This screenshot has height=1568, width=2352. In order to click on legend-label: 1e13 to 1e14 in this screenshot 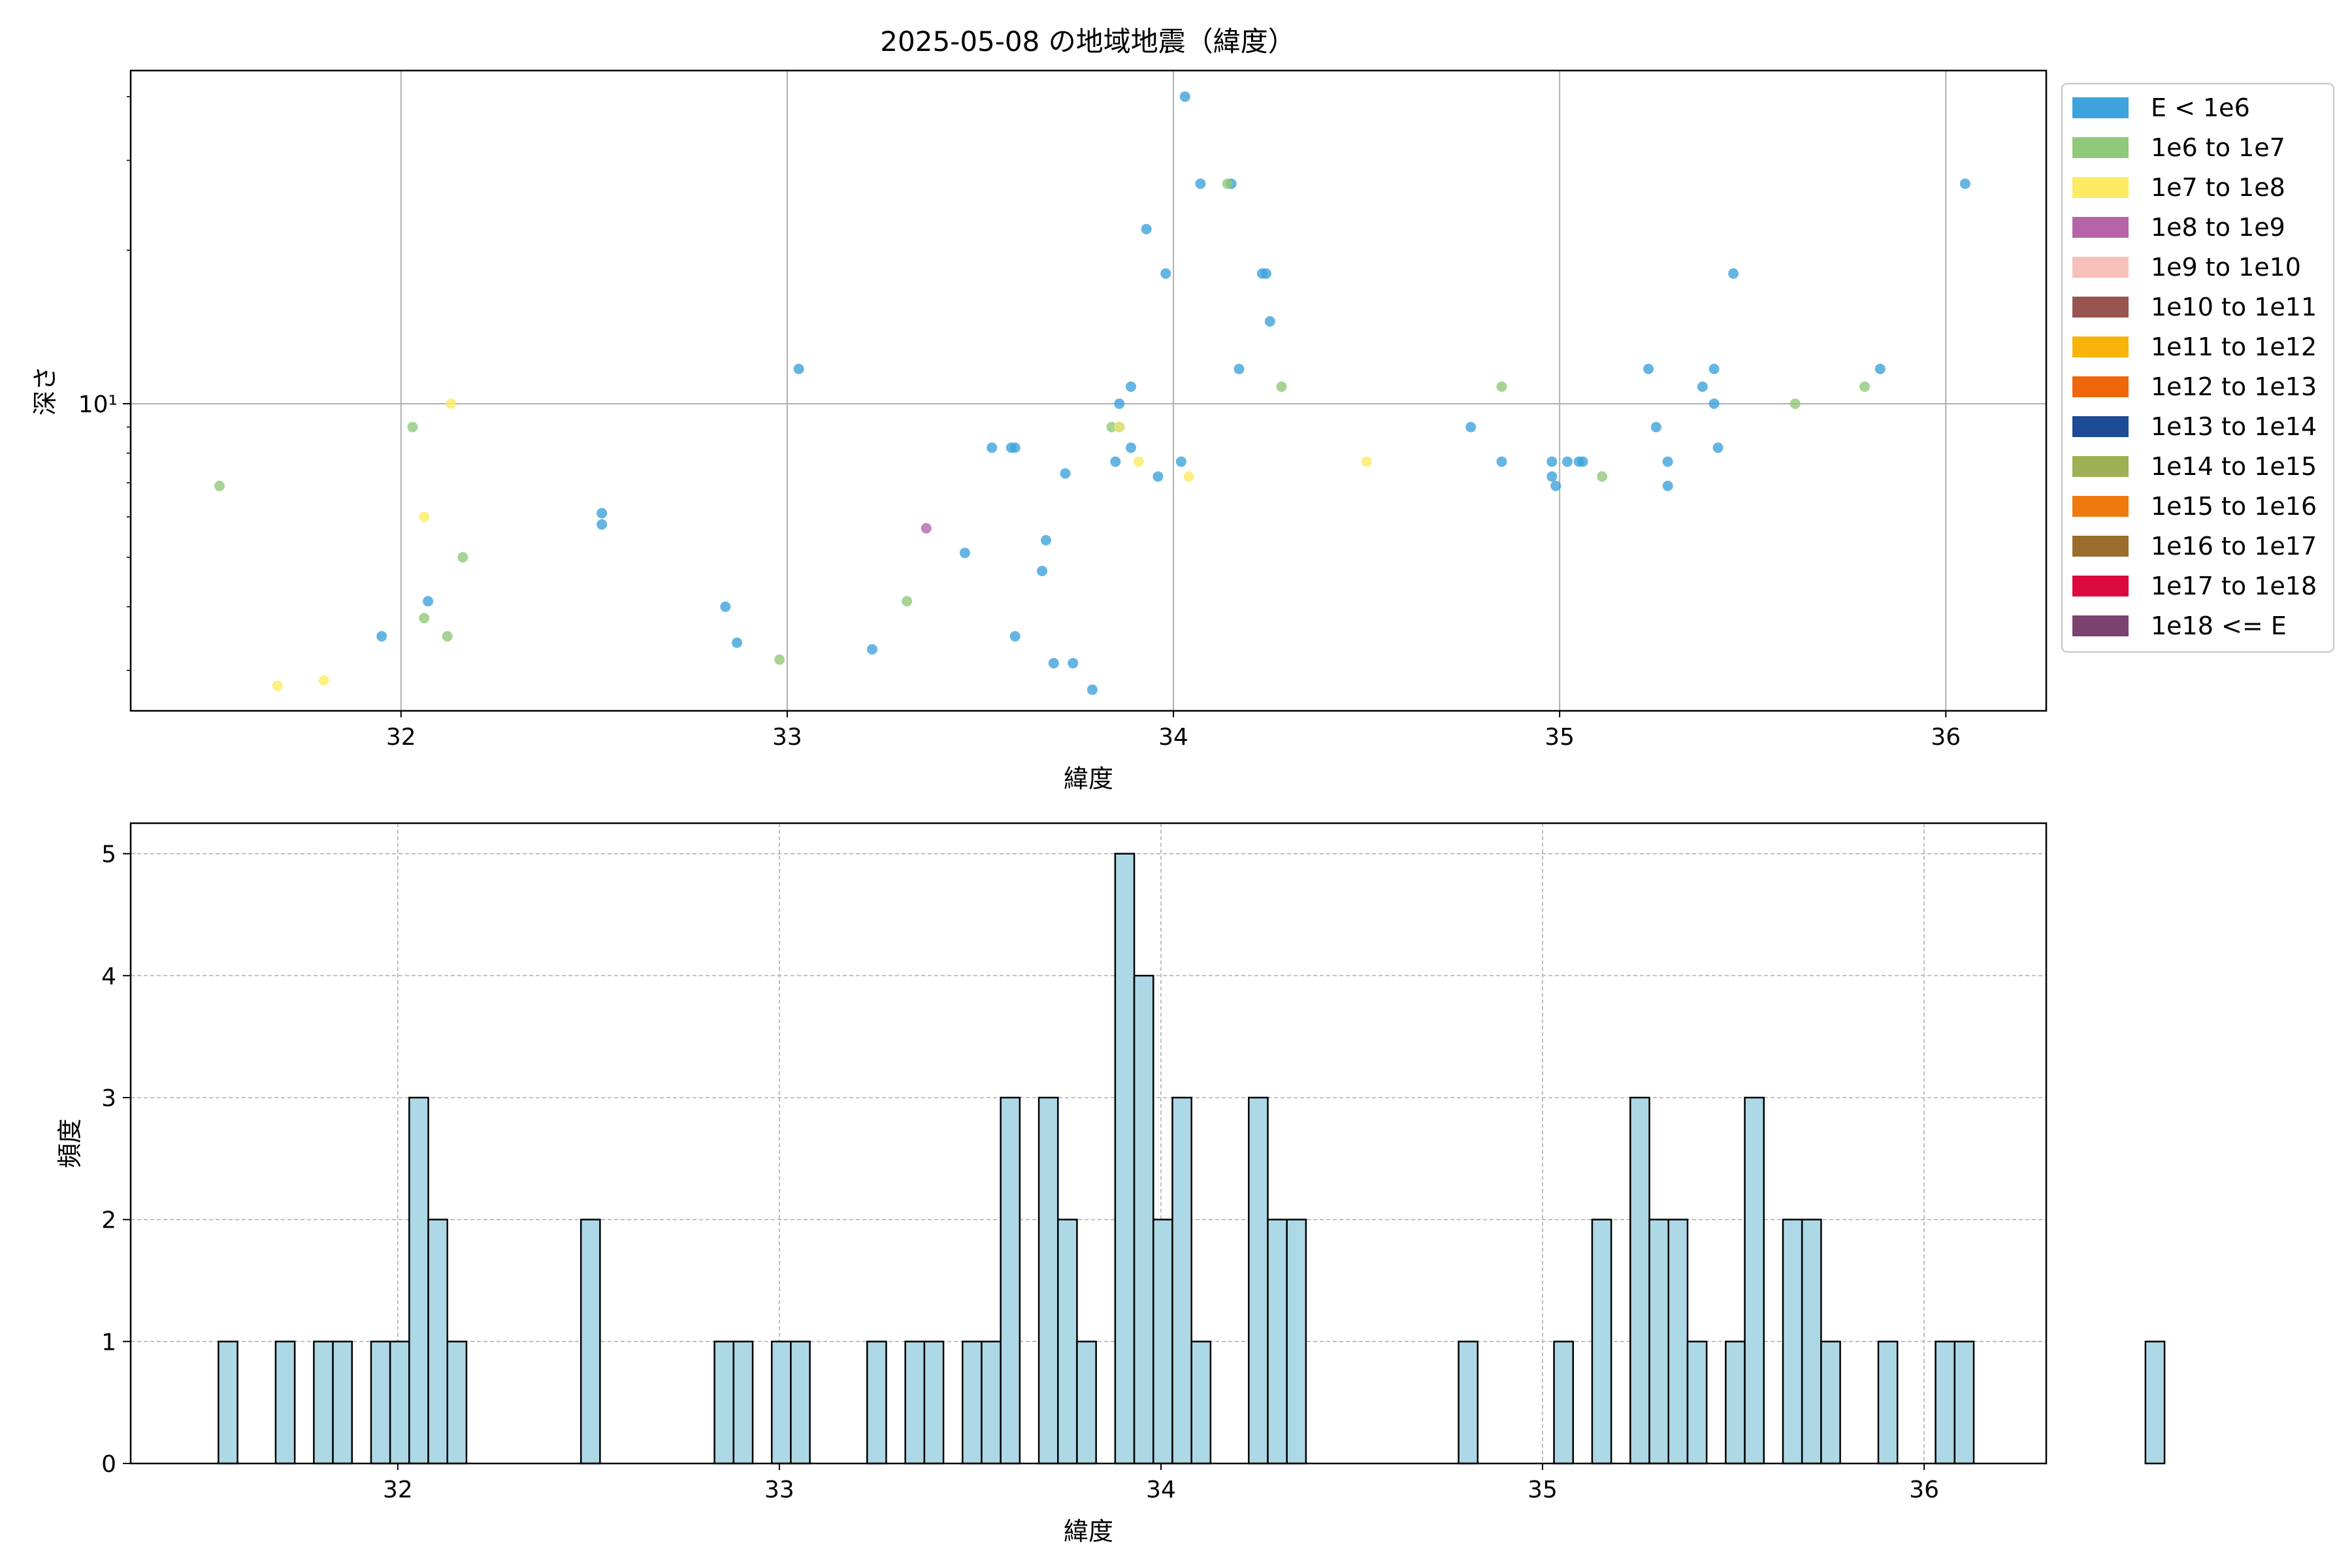, I will do `click(2234, 426)`.